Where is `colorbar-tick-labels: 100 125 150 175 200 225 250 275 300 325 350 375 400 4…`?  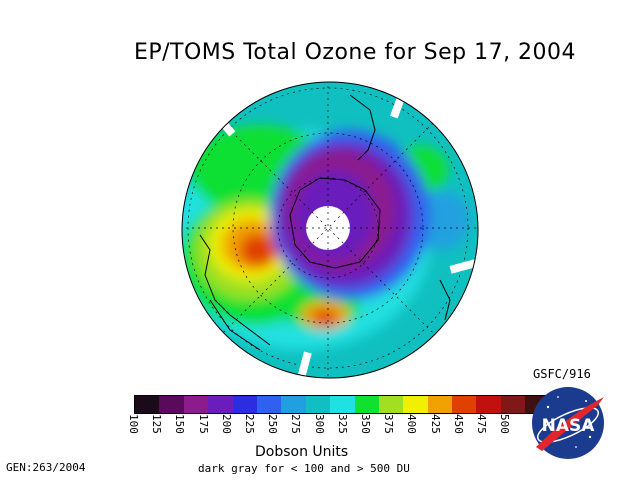 colorbar-tick-labels: 100 125 150 175 200 225 250 275 300 325 350 375 400 4… is located at coordinates (324, 429).